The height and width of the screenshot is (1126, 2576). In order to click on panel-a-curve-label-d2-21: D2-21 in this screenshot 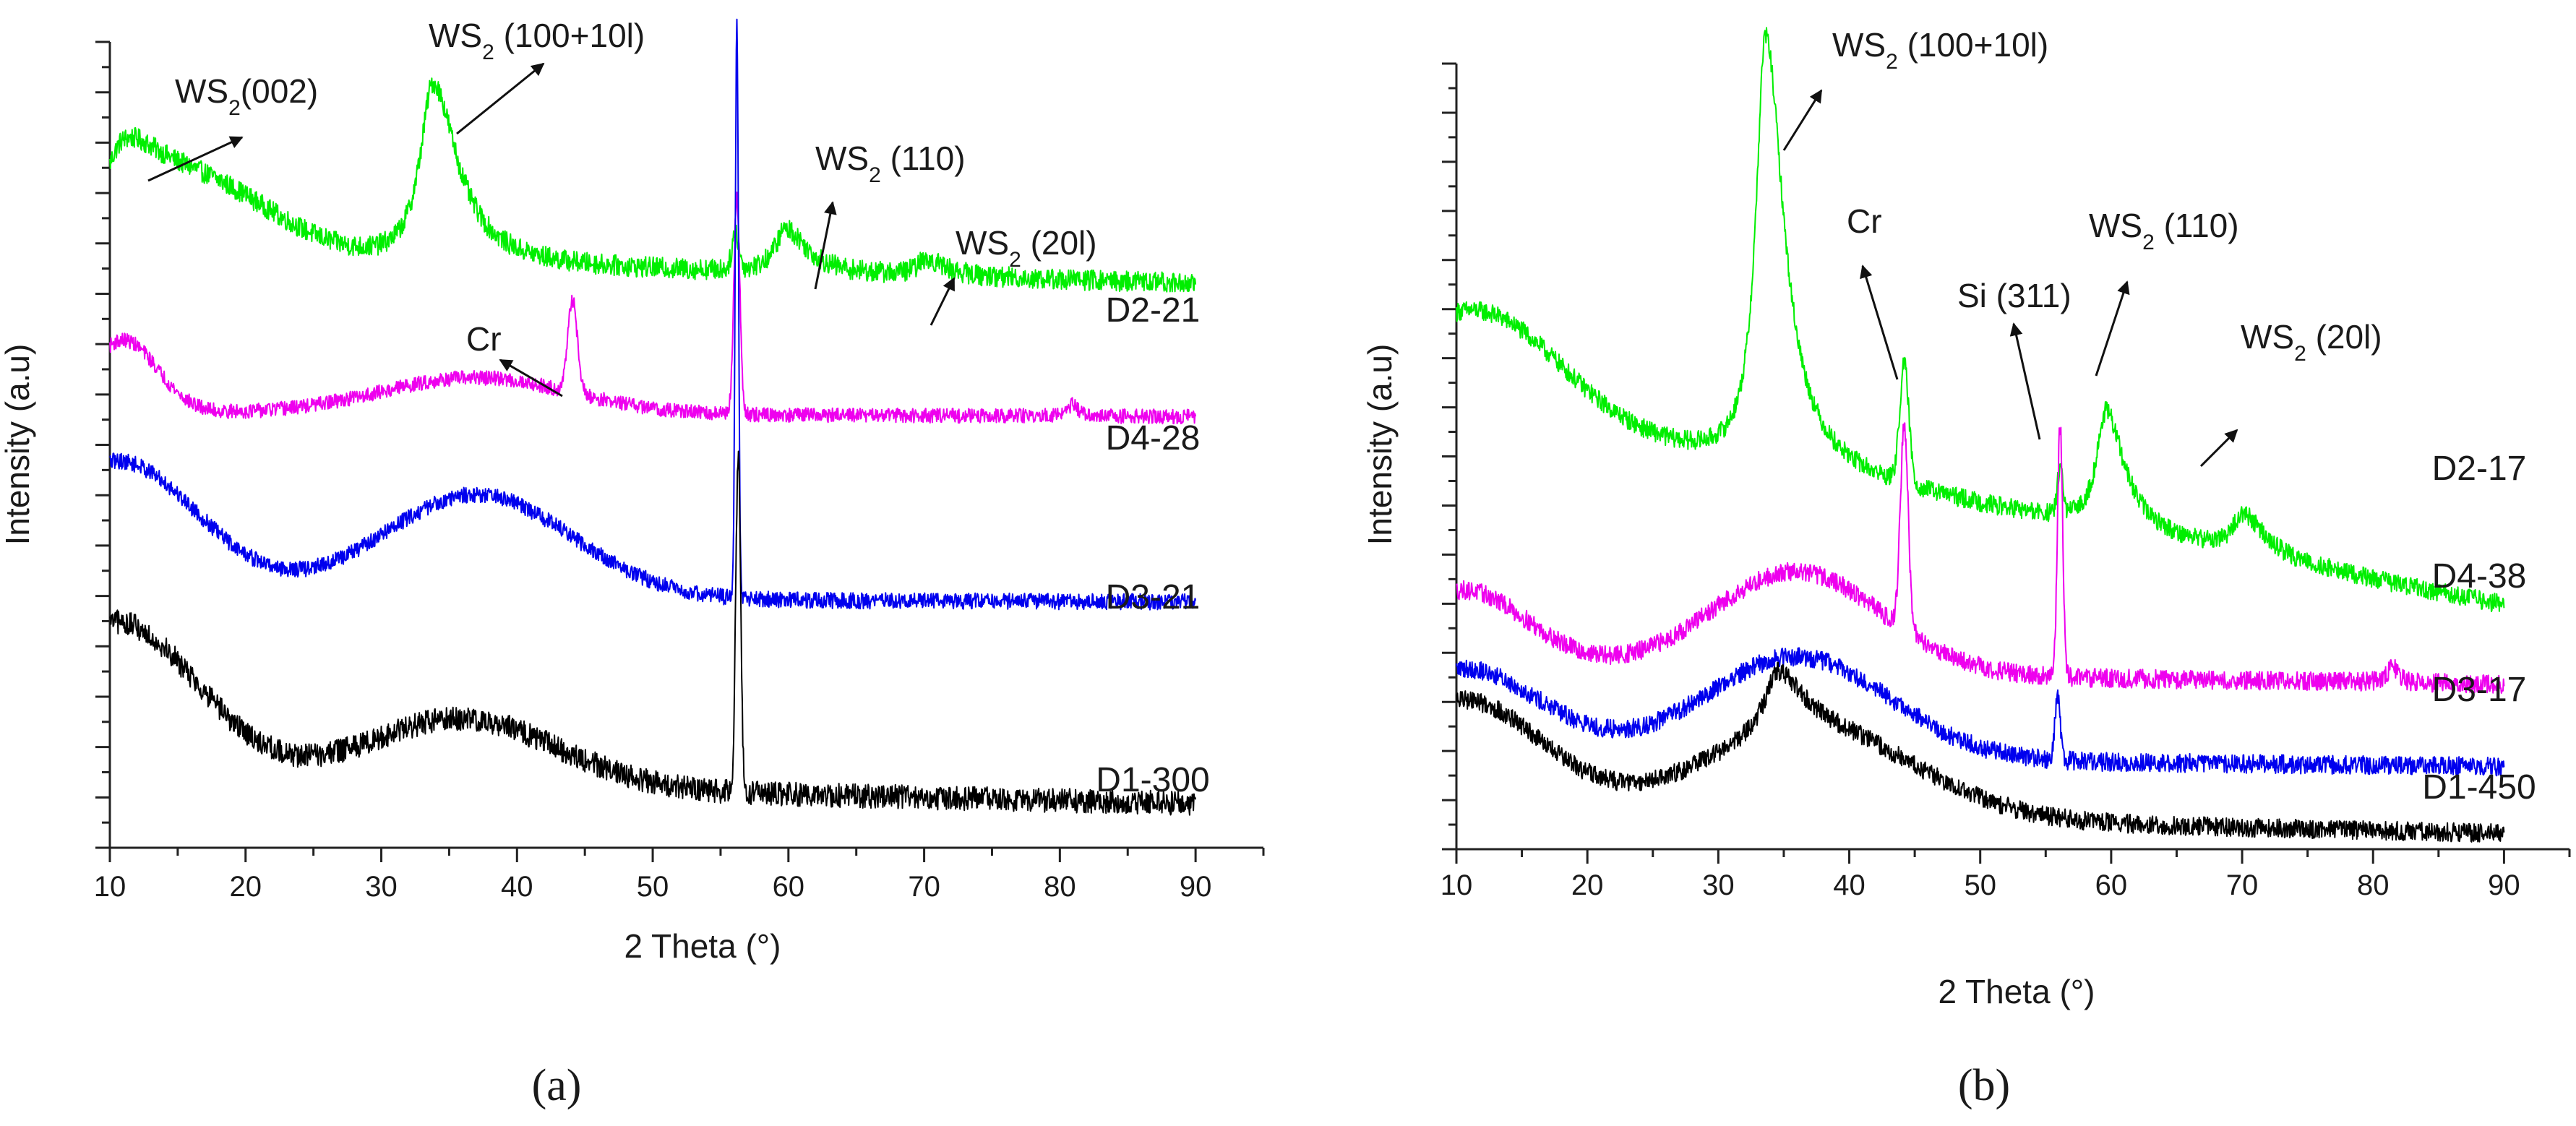, I will do `click(1153, 310)`.